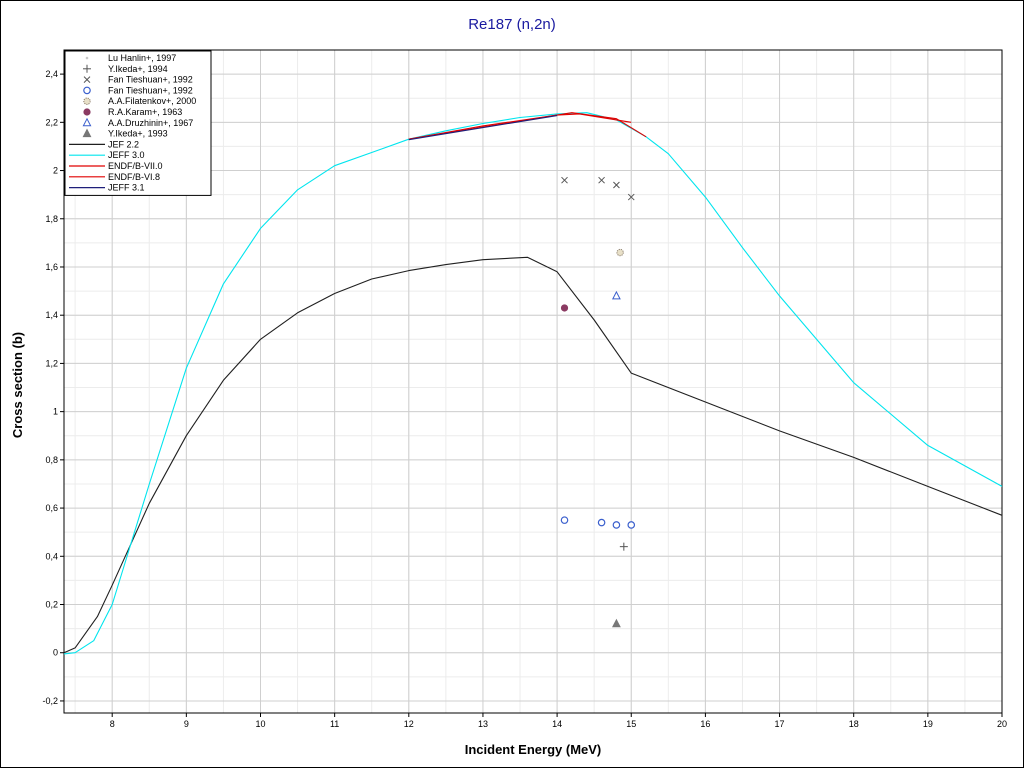 The image size is (1024, 768). What do you see at coordinates (51, 556) in the screenshot?
I see `y-tick-label: 0,4` at bounding box center [51, 556].